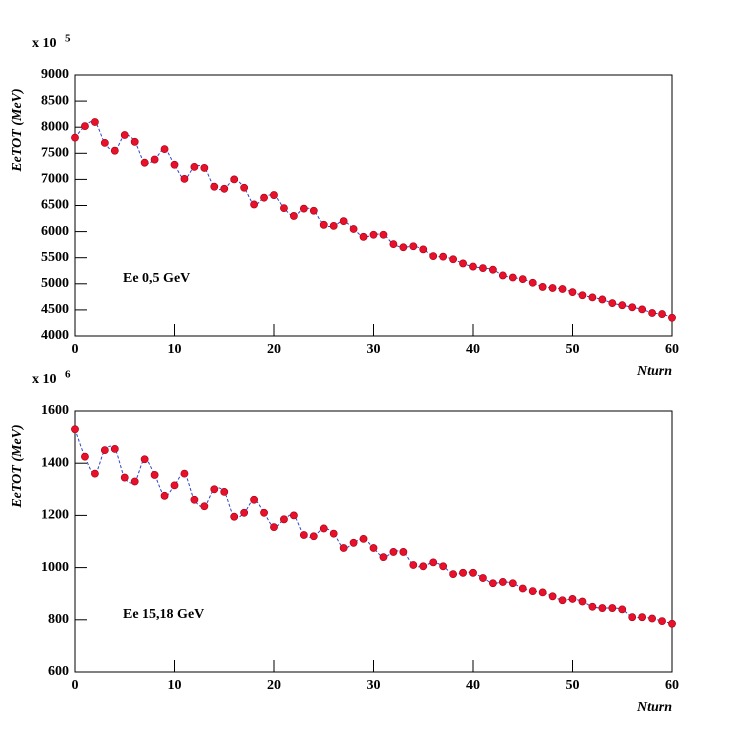  What do you see at coordinates (55, 231) in the screenshot?
I see `y-tick-label: 6000` at bounding box center [55, 231].